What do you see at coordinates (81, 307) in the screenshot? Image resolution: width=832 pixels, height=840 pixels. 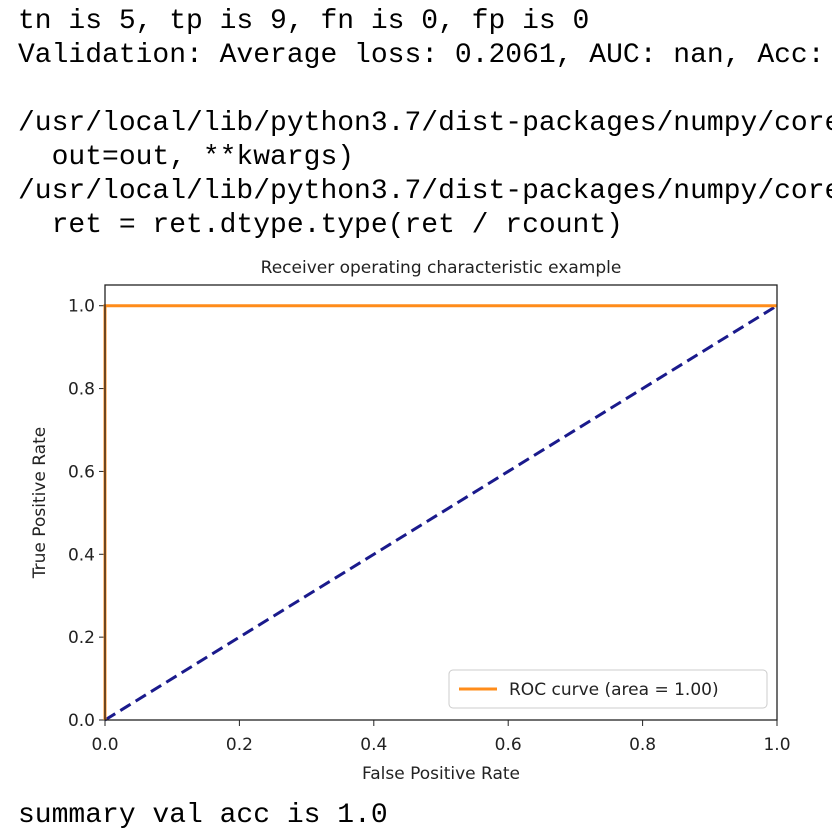 I see `y-tick-label: 1.0` at bounding box center [81, 307].